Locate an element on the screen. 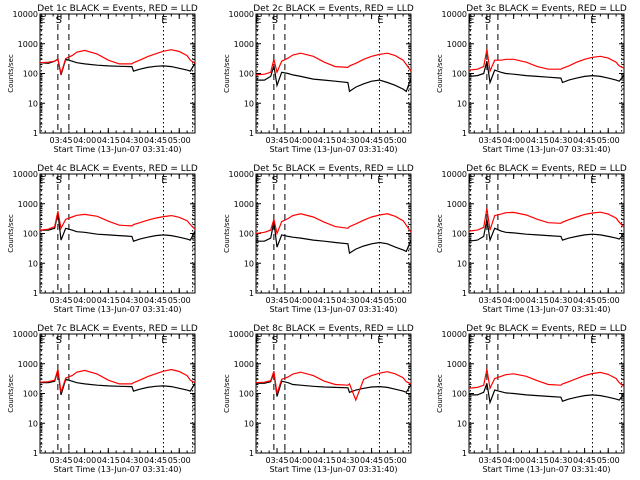 The height and width of the screenshot is (480, 640). chart-title: Det 2c BLACK = Events, RED = LLD is located at coordinates (333, 9).